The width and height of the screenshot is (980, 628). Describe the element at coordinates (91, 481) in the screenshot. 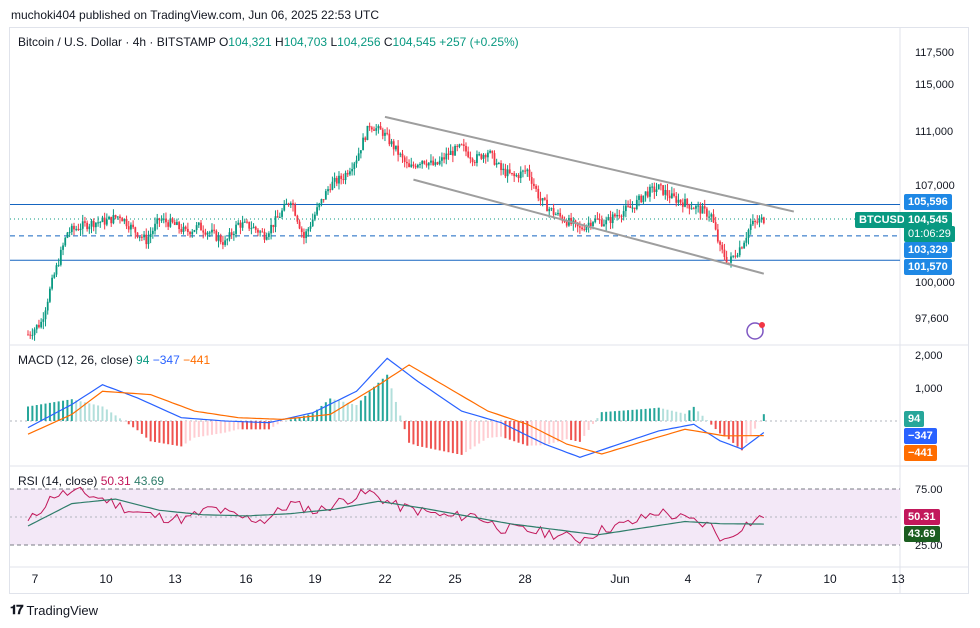

I see `rsi-legend: RSI (14, close) 50.31 43.69` at that location.